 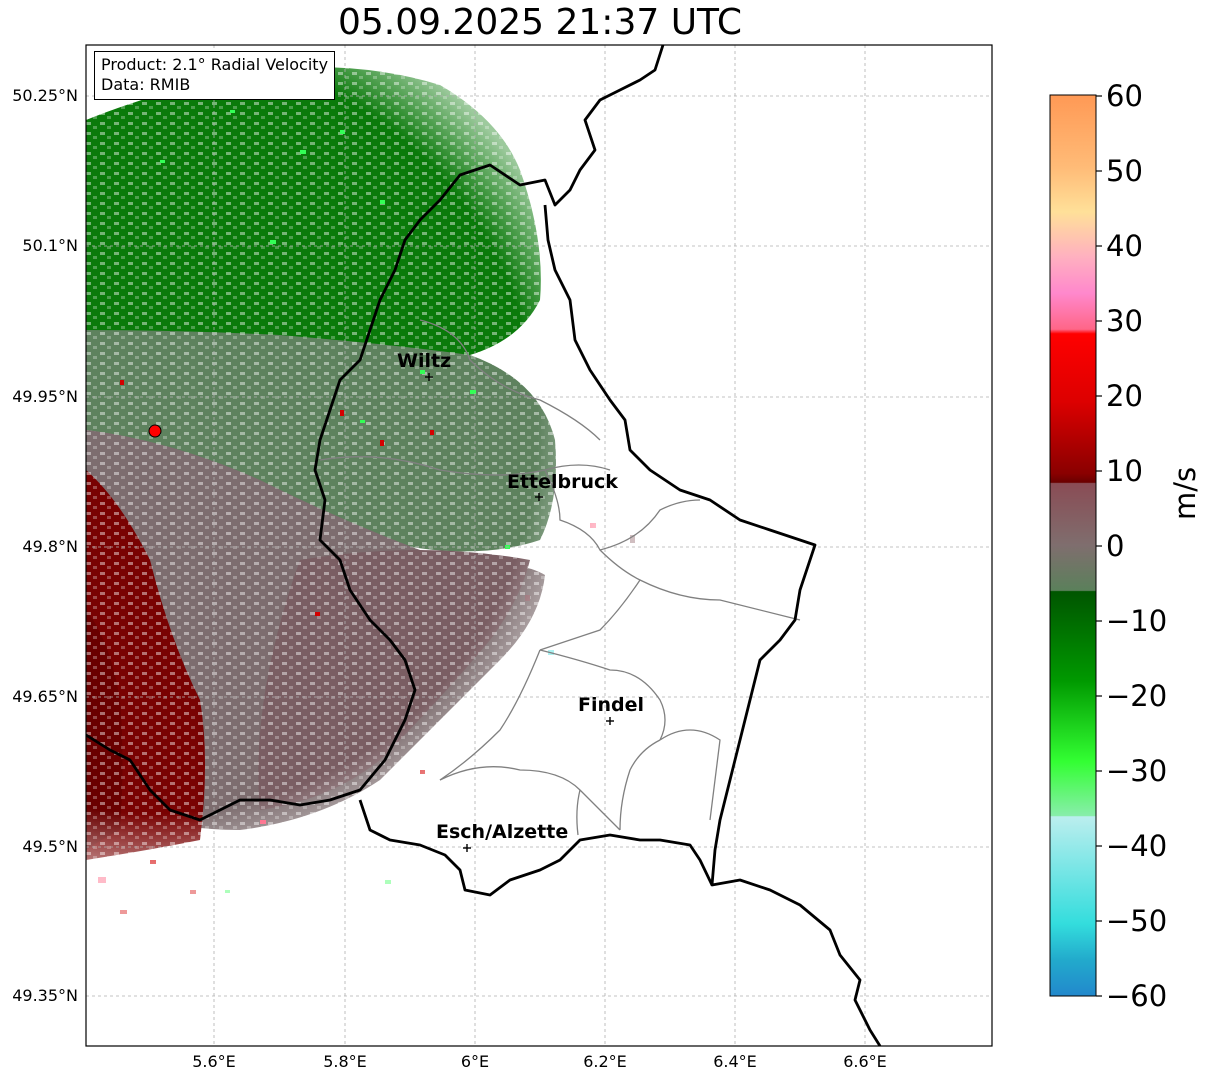 What do you see at coordinates (1137, 846) in the screenshot?
I see `colorbar-tick-label: −40` at bounding box center [1137, 846].